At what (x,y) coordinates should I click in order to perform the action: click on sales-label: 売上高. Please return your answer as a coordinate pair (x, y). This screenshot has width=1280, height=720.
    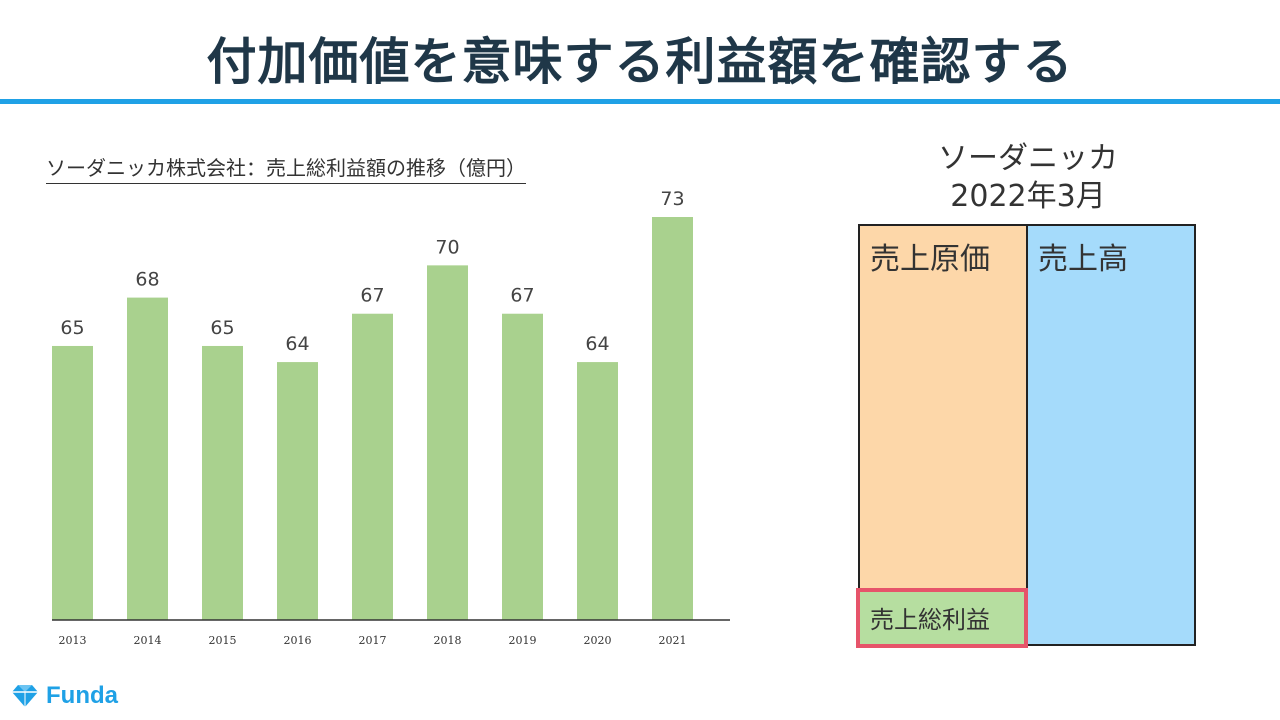
    Looking at the image, I should click on (1083, 259).